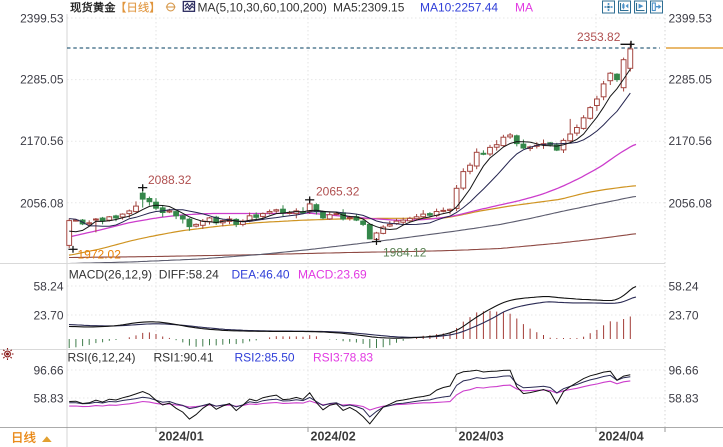  I want to click on svg-text: MACD:23.69, so click(332, 275).